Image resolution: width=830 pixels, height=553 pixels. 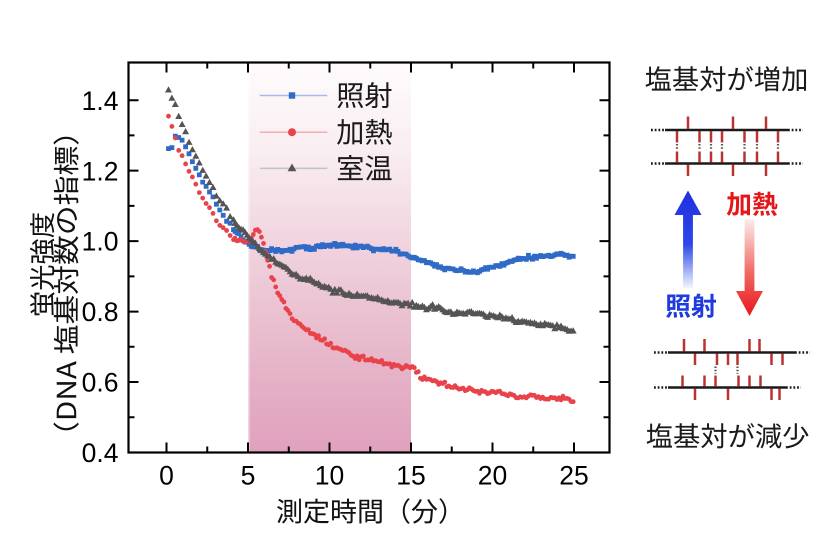 What do you see at coordinates (100, 101) in the screenshot?
I see `svg-text: 1.4` at bounding box center [100, 101].